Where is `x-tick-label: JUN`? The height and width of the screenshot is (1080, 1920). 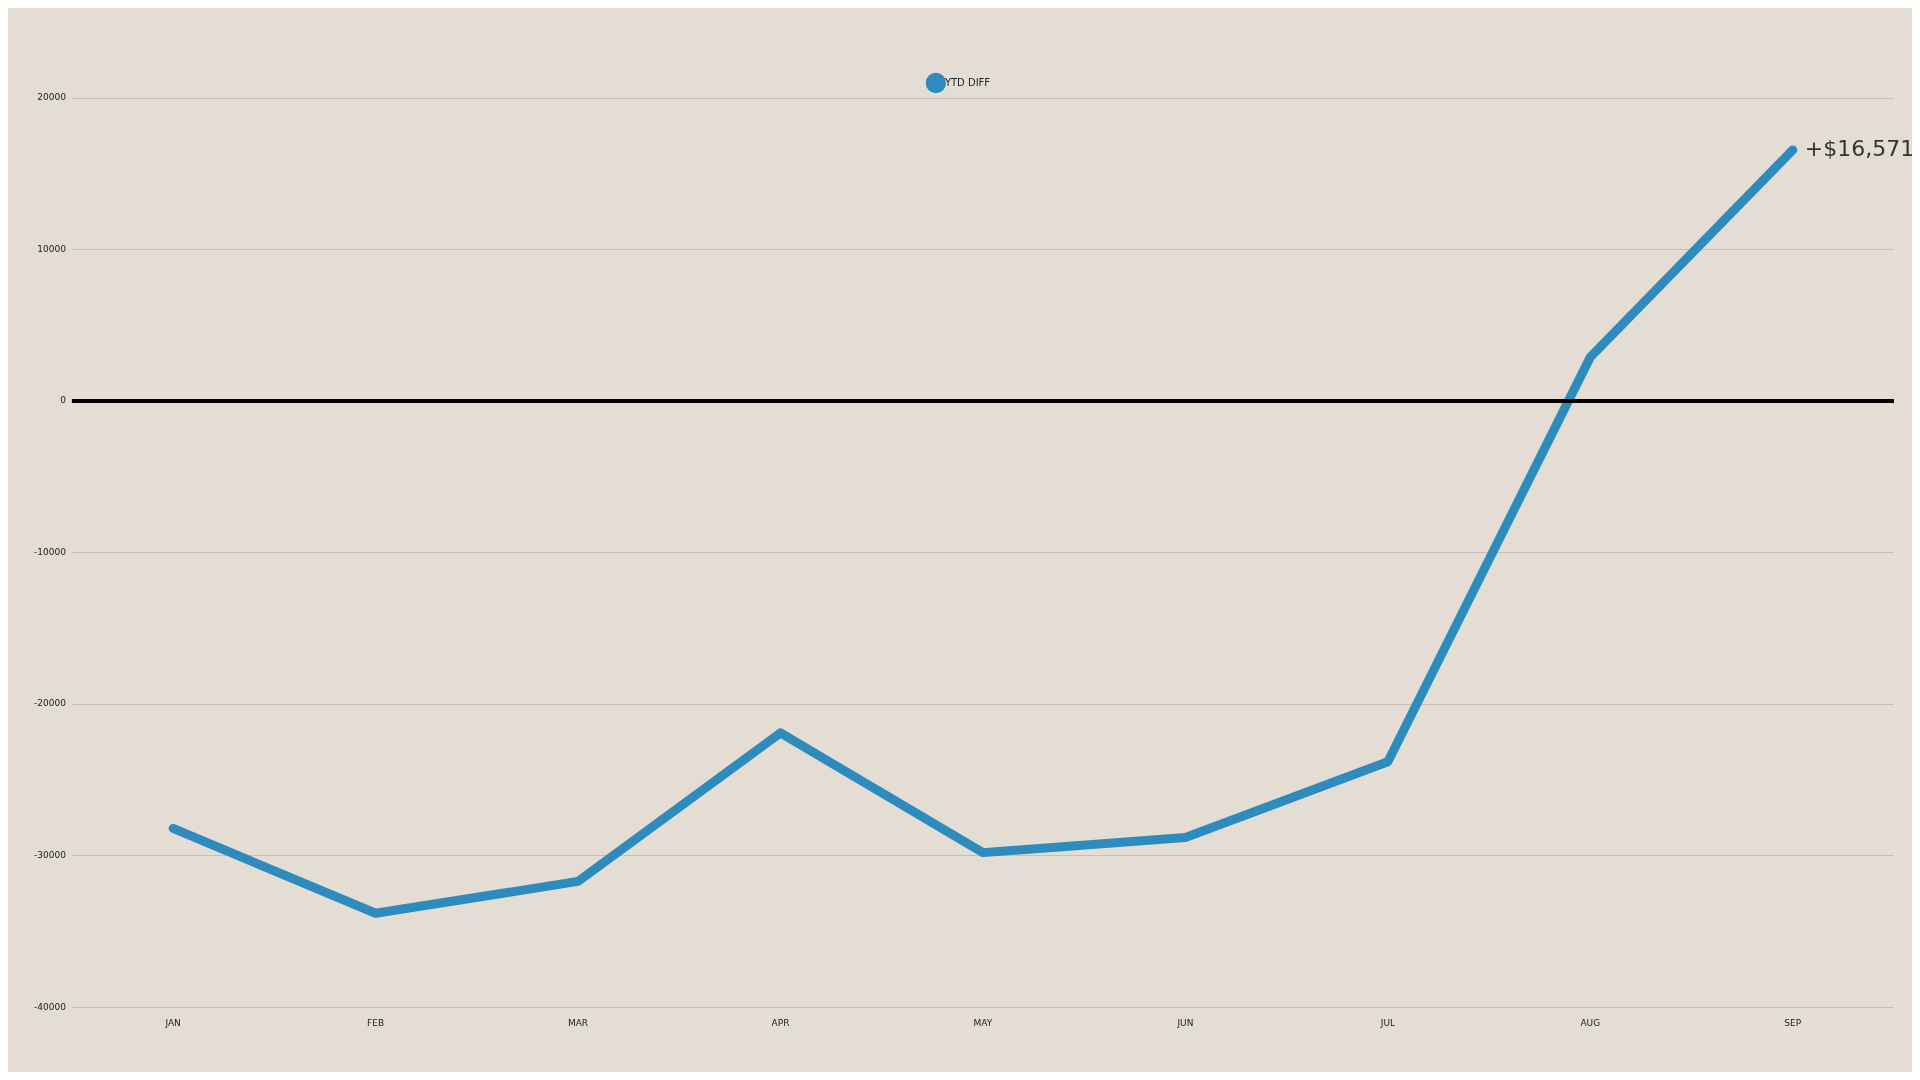 x-tick-label: JUN is located at coordinates (1185, 1022).